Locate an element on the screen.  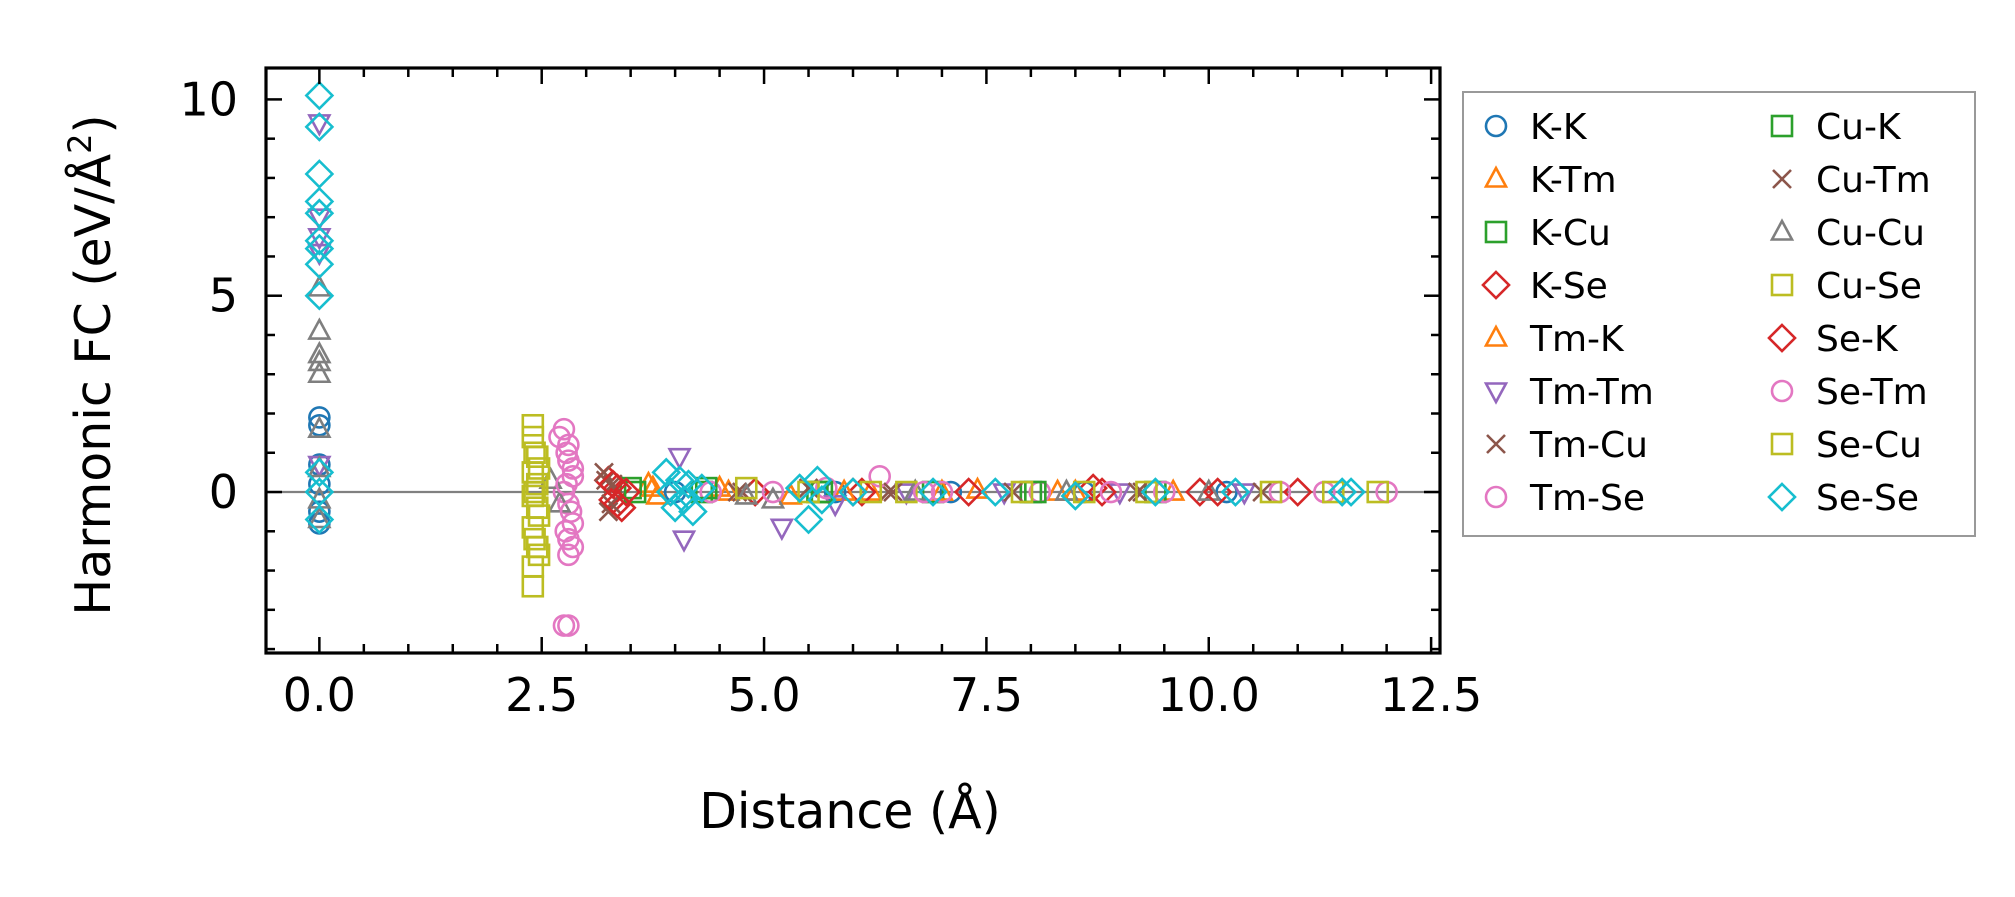
legend-label: Tm-Se is located at coordinates (1587, 498).